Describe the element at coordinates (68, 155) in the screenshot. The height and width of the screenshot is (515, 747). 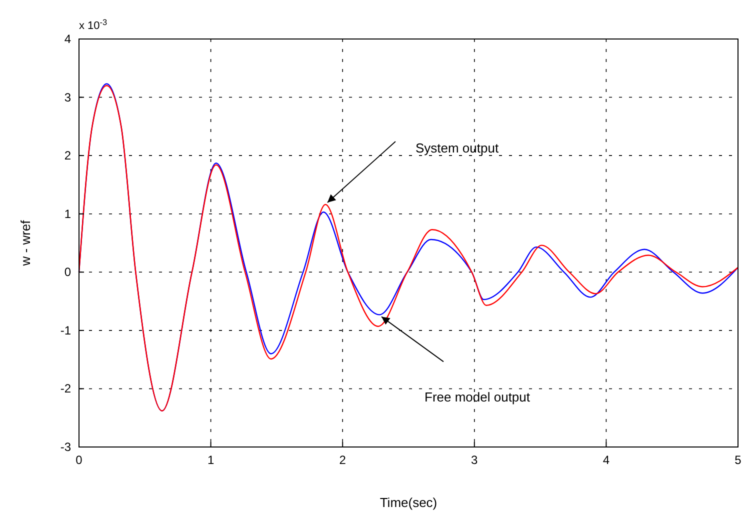
I see `y-tick-label: 2` at that location.